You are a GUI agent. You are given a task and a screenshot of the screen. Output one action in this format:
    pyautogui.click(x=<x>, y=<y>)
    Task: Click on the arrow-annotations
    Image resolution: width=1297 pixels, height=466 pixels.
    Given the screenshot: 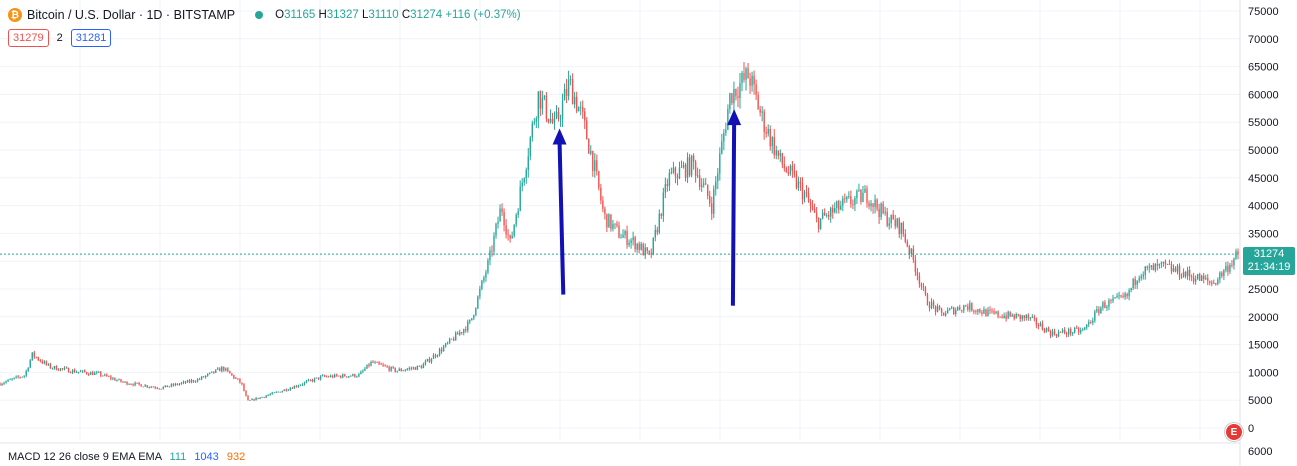 What is the action you would take?
    pyautogui.click(x=647, y=207)
    